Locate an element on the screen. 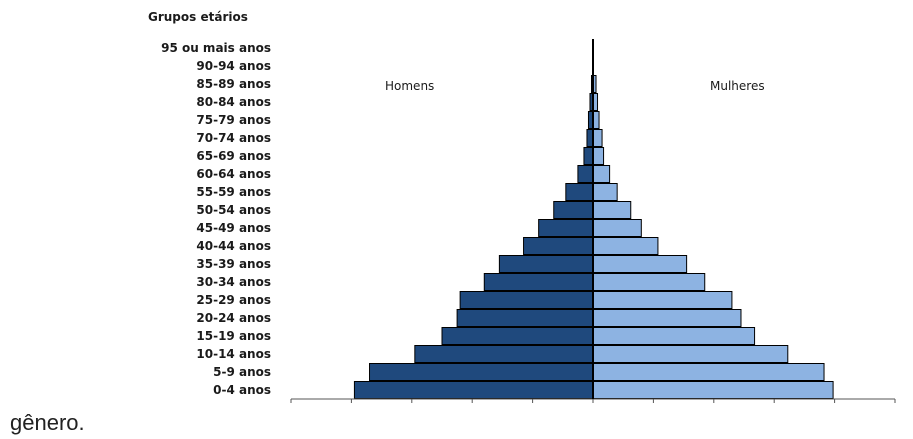 The image size is (913, 439). category-label: 40-44 anos is located at coordinates (233, 246).